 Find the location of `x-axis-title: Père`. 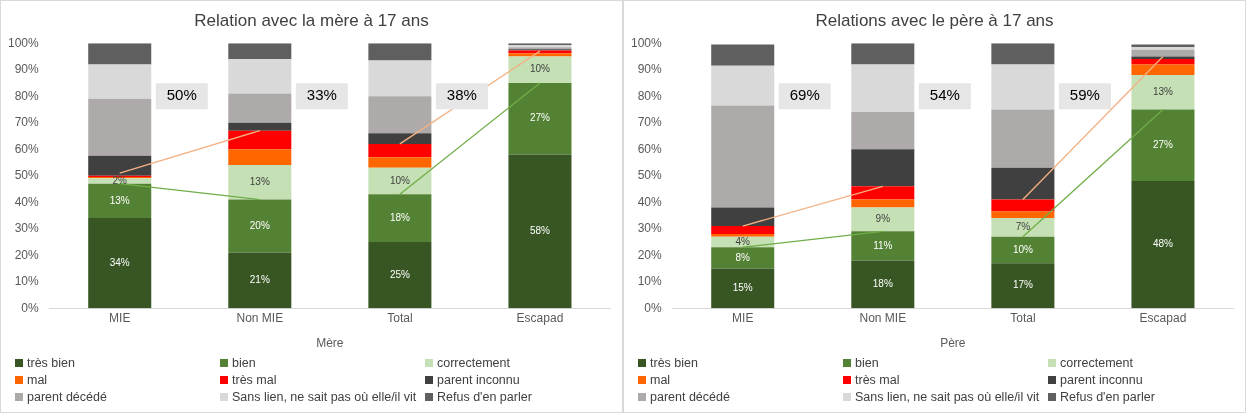

x-axis-title: Père is located at coordinates (953, 343).